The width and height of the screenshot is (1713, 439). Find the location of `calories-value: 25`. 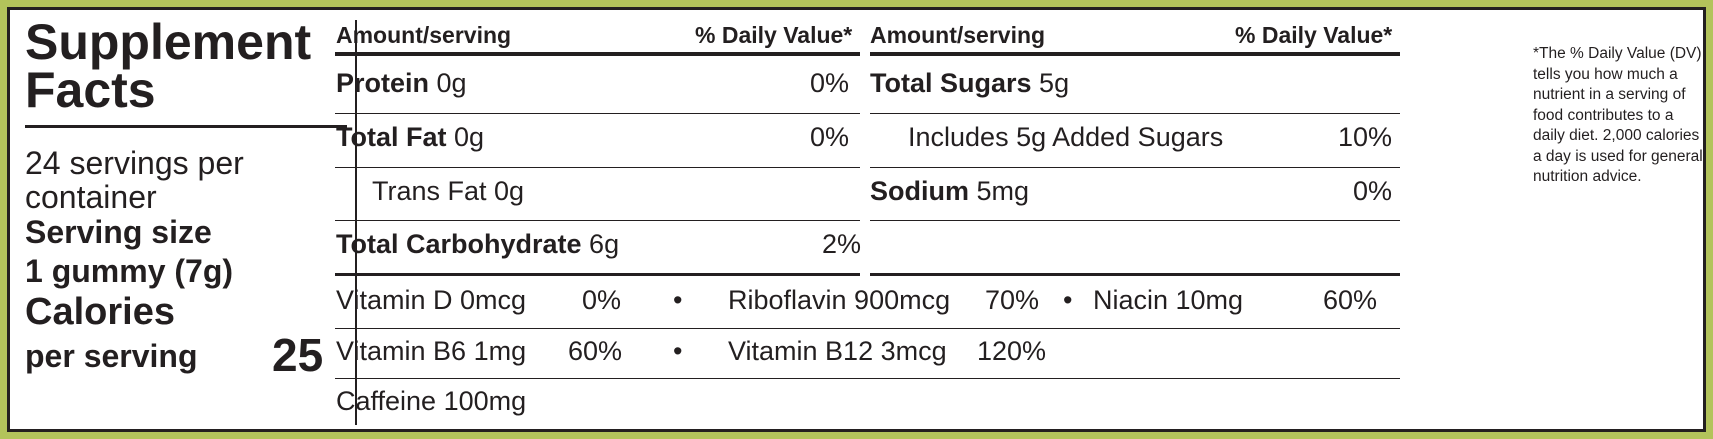

calories-value: 25 is located at coordinates (298, 355).